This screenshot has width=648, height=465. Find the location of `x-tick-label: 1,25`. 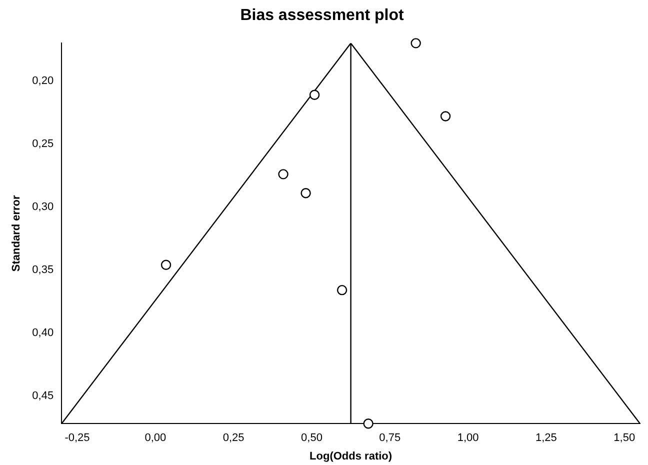

x-tick-label: 1,25 is located at coordinates (546, 438).